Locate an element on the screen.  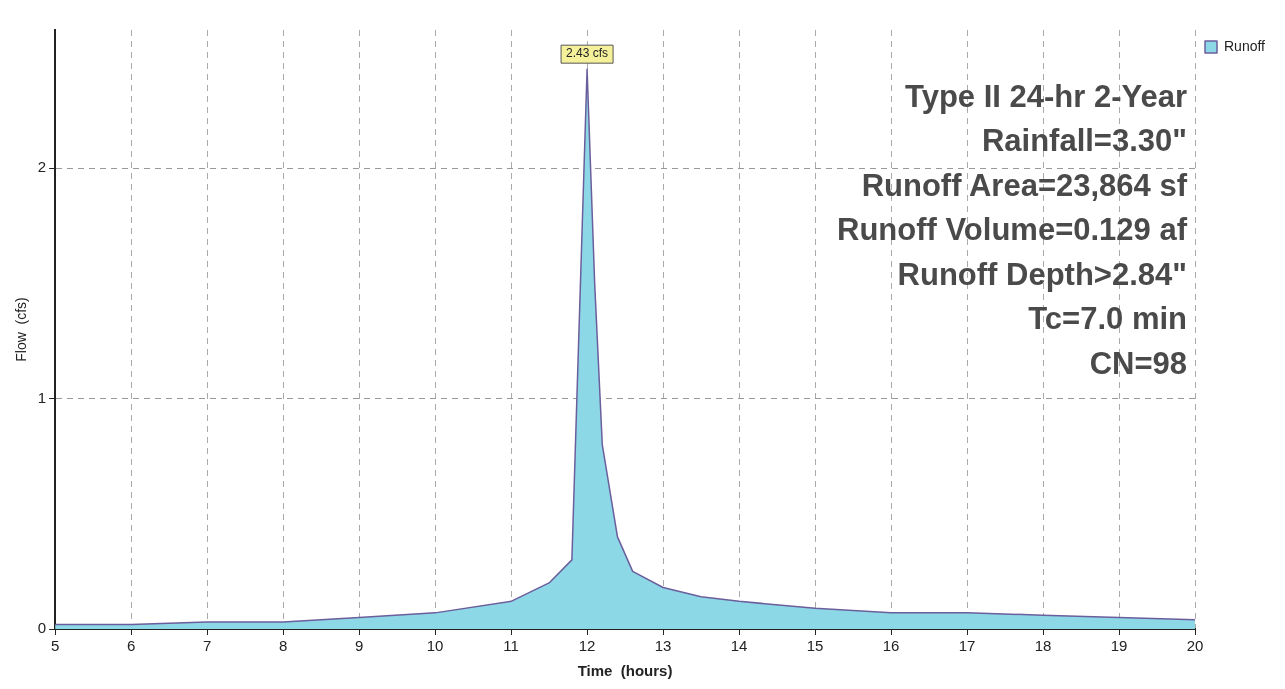
x-tick-label: 10 is located at coordinates (435, 646).